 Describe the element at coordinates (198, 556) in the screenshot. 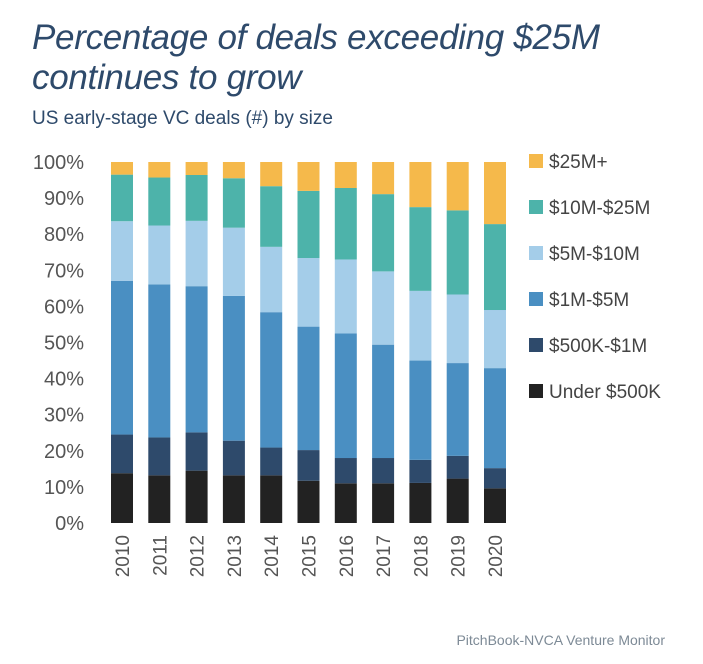

I see `x-tick-label: 2012` at that location.